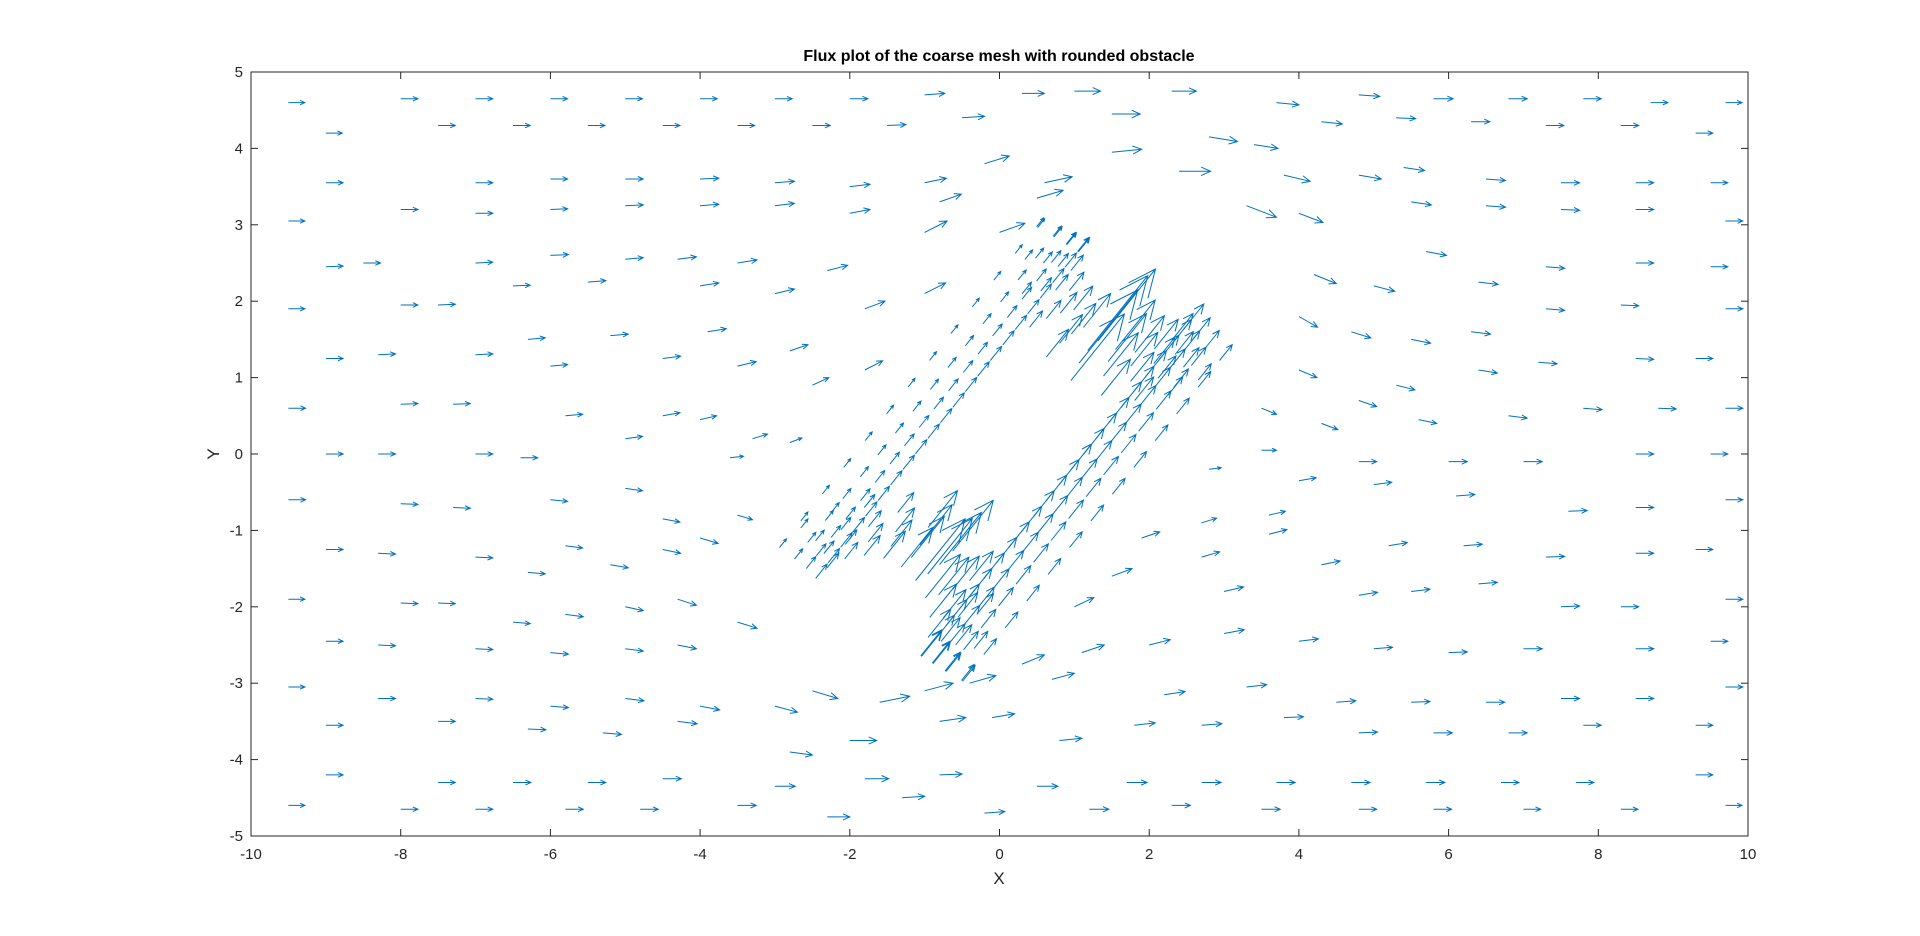  I want to click on y-tick-label: -2, so click(236, 607).